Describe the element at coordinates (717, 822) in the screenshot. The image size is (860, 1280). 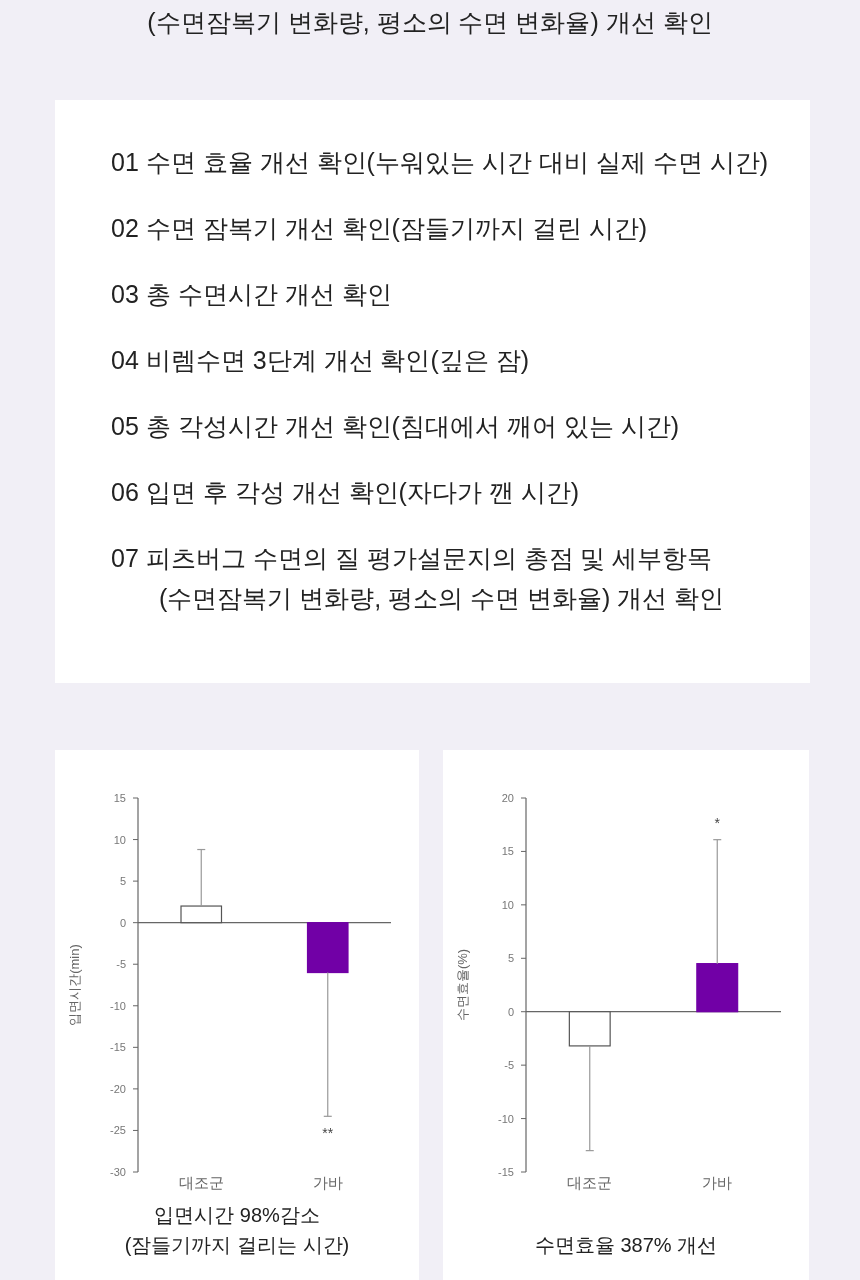
I see `annotation: *` at that location.